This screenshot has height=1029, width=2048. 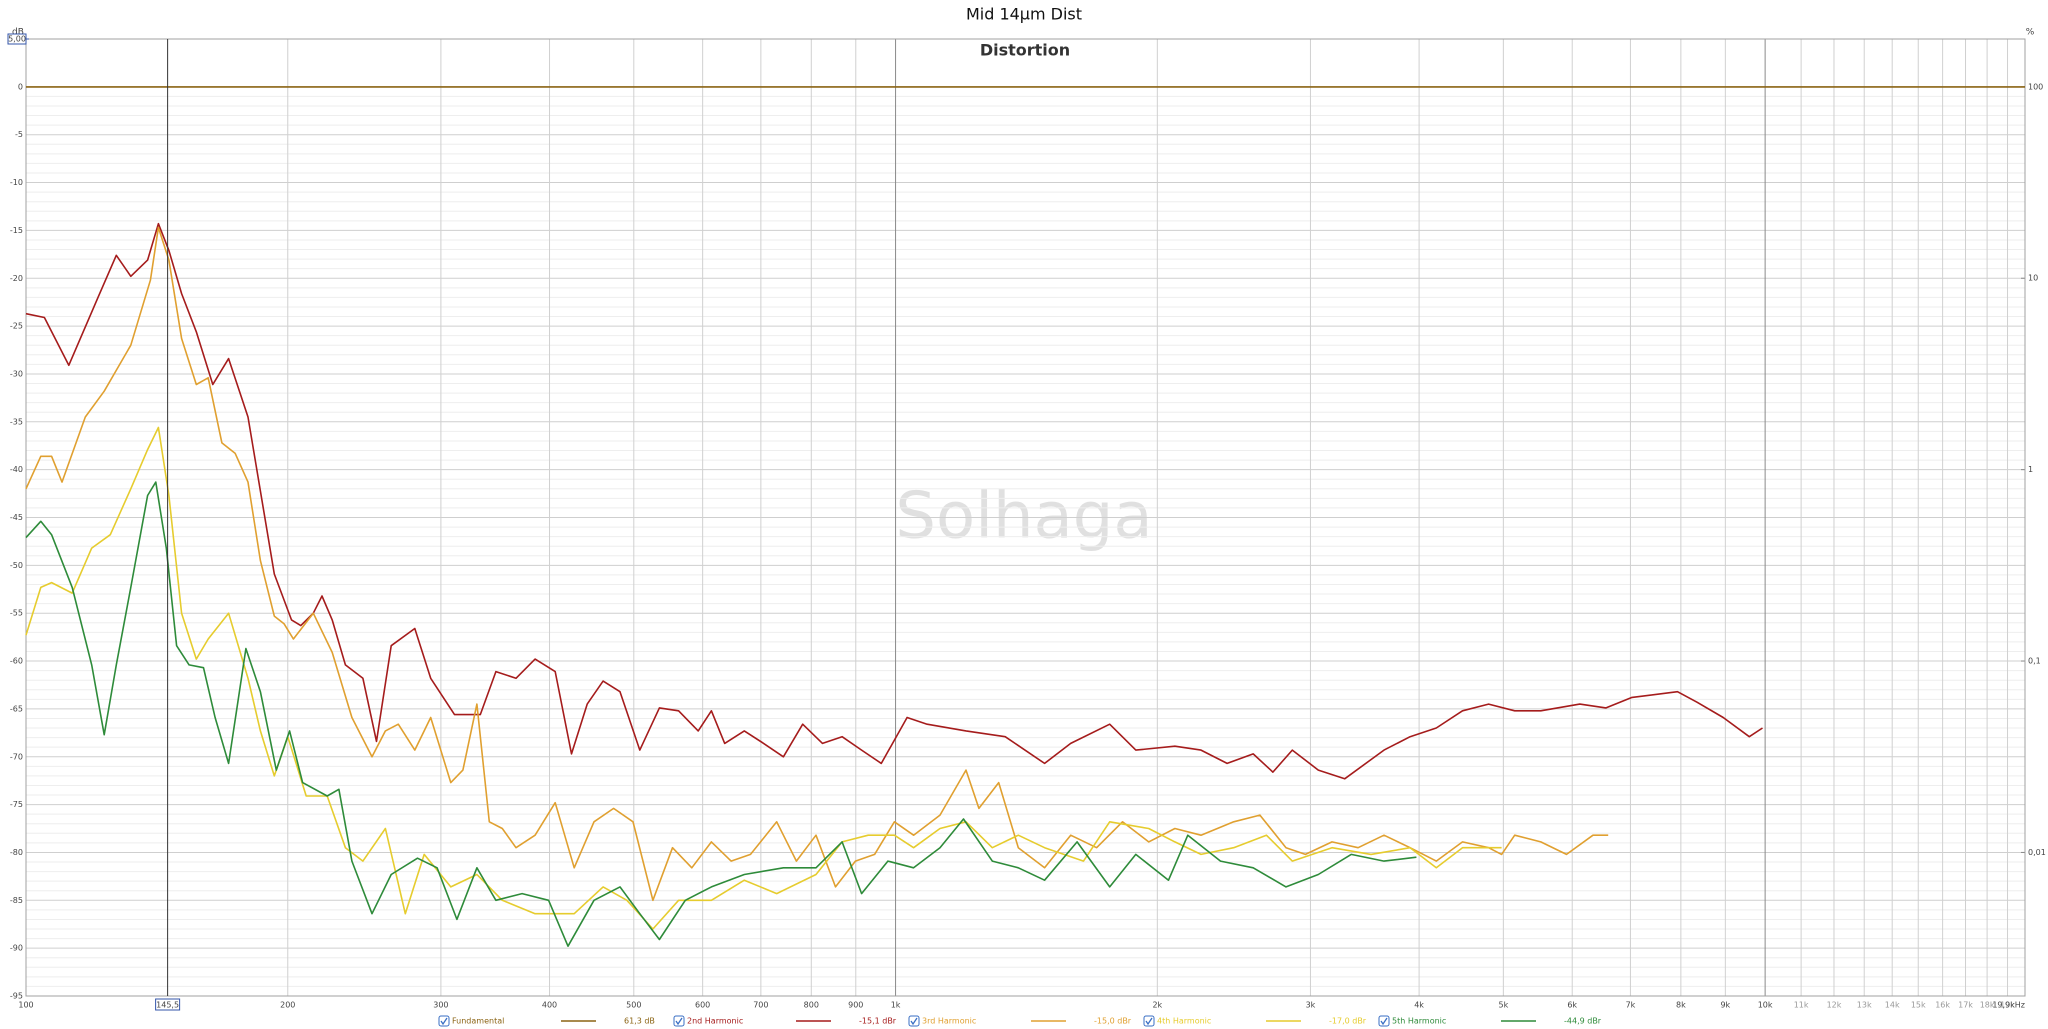 I want to click on legend-readout: -15,1 dBr, so click(x=878, y=1021).